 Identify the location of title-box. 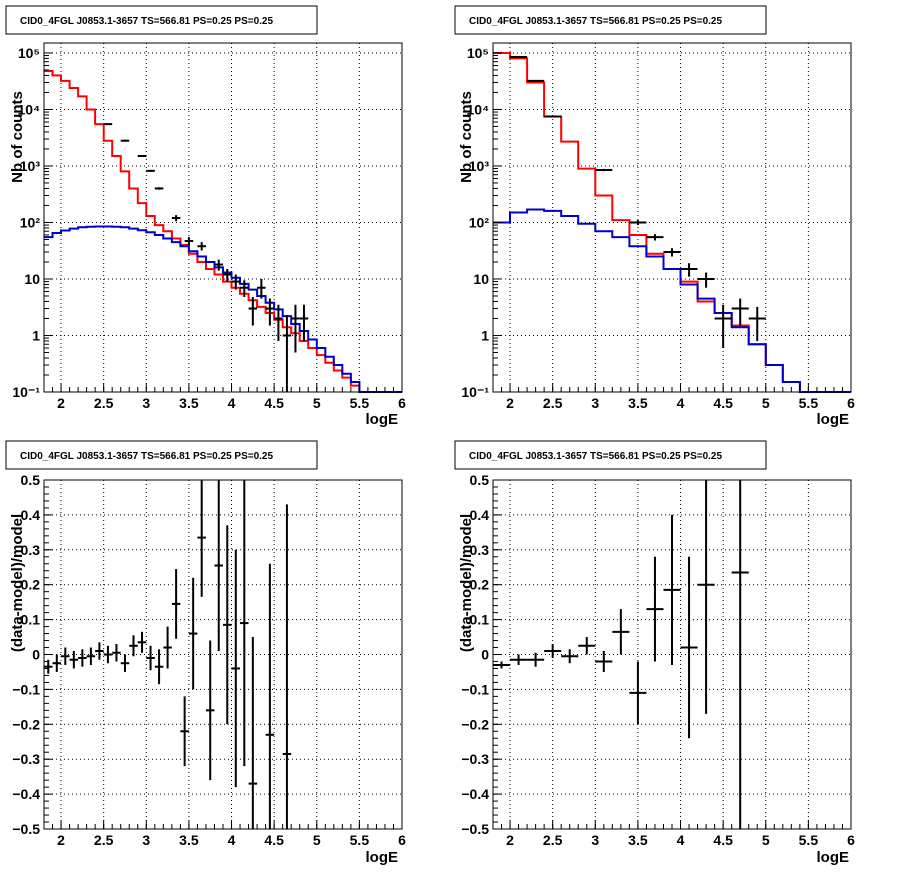
(610, 455).